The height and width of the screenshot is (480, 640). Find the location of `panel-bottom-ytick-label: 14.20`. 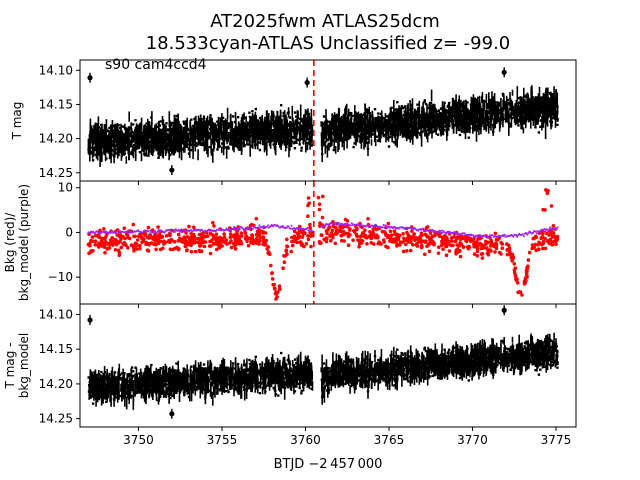

panel-bottom-ytick-label: 14.20 is located at coordinates (56, 384).